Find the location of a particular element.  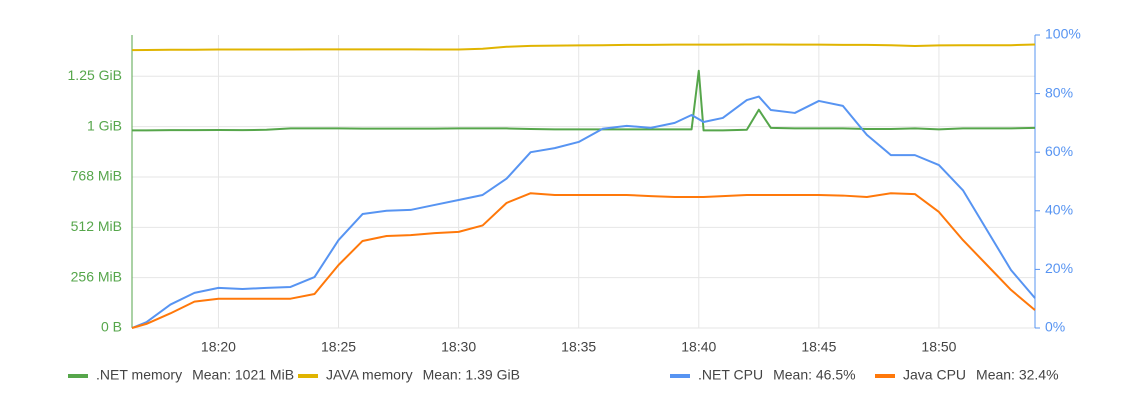

y-tick-label: 256 MiB is located at coordinates (96, 276).